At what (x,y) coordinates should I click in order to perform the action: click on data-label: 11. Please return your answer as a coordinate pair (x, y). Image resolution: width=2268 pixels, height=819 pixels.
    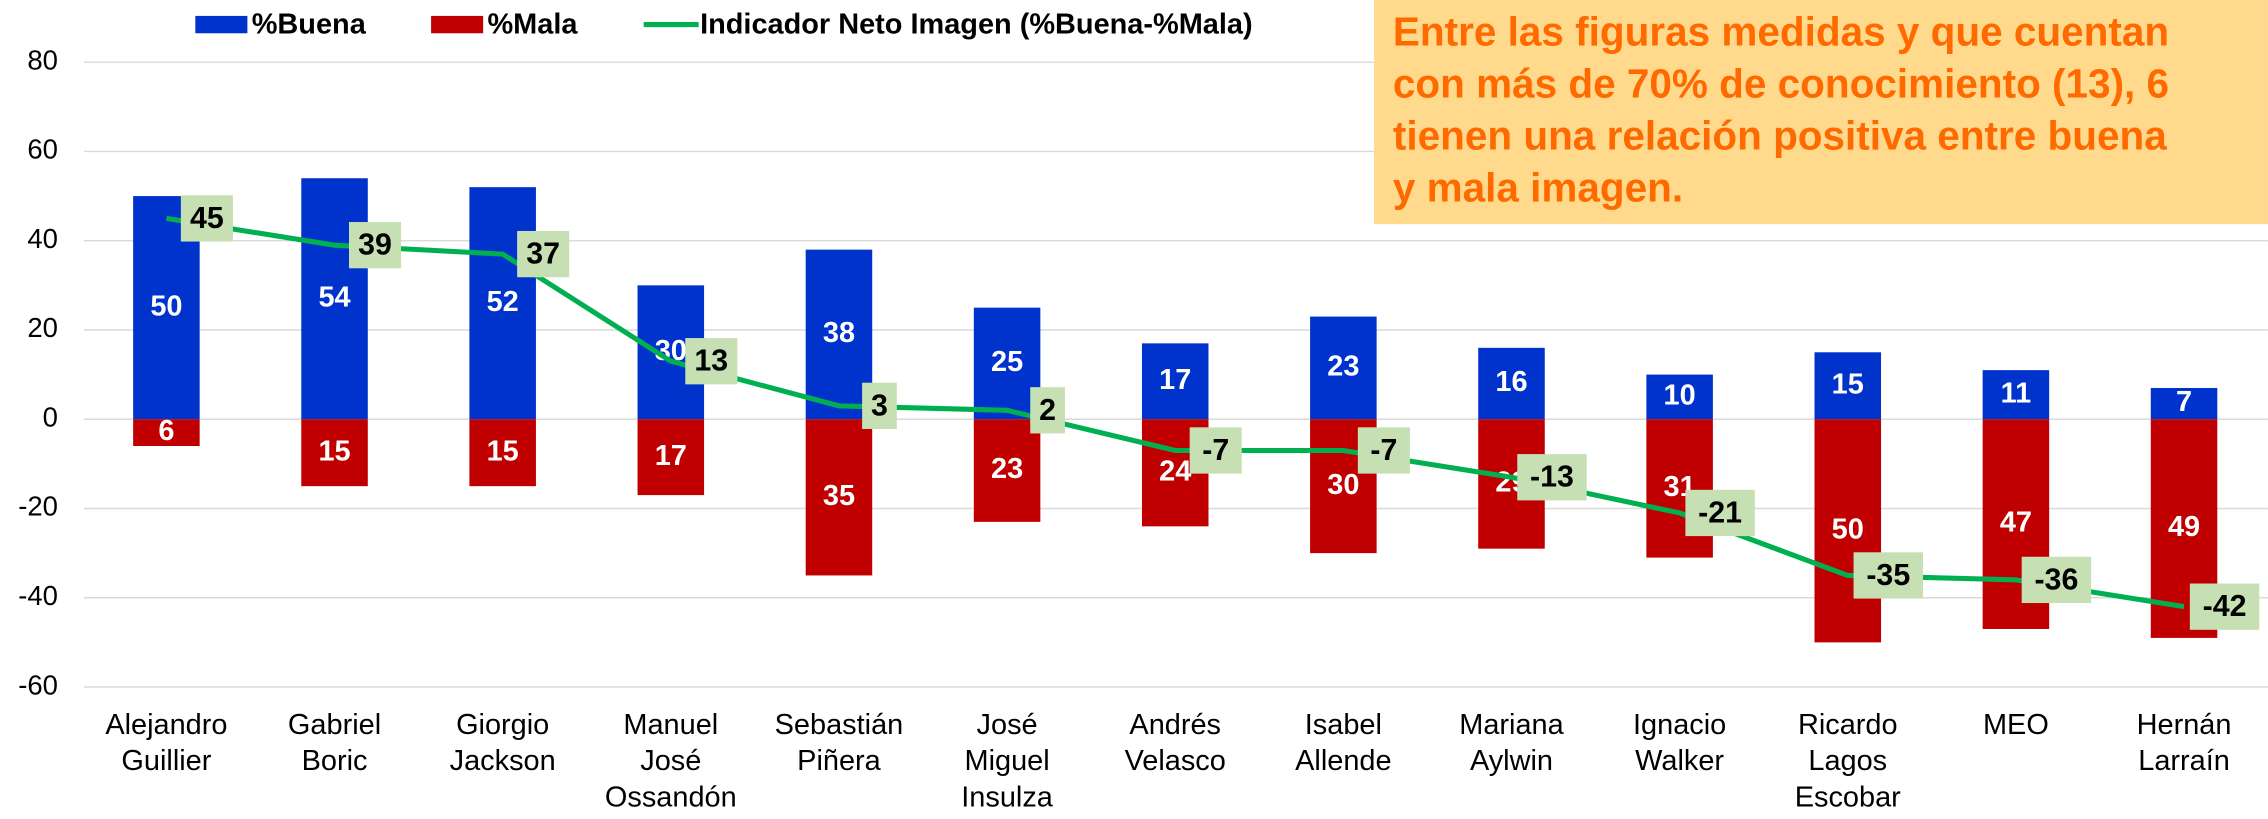
    Looking at the image, I should click on (2016, 393).